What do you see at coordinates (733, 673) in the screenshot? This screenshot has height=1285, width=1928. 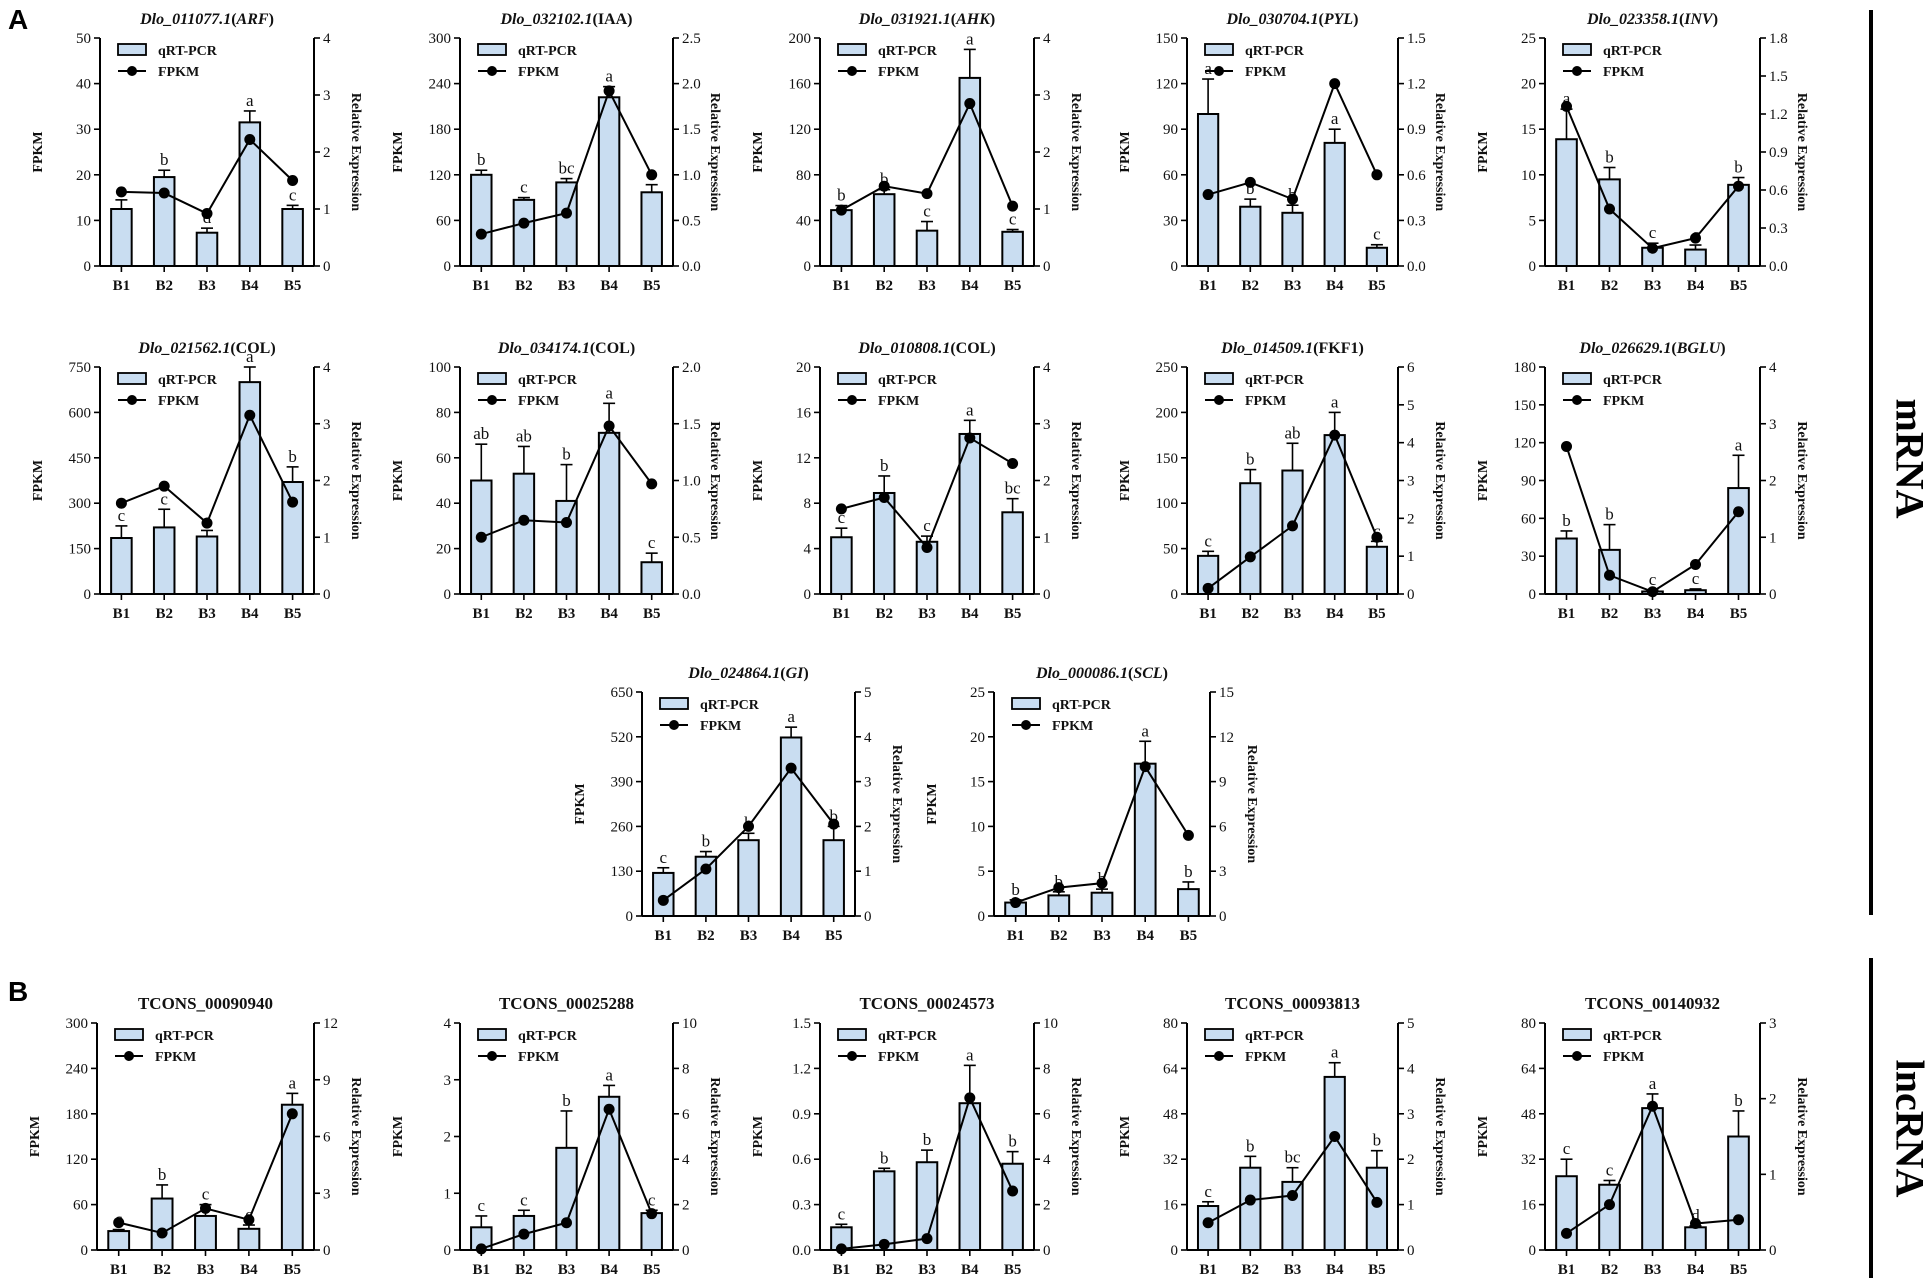 I see `chart-title-gene: Dlo_024864.1` at bounding box center [733, 673].